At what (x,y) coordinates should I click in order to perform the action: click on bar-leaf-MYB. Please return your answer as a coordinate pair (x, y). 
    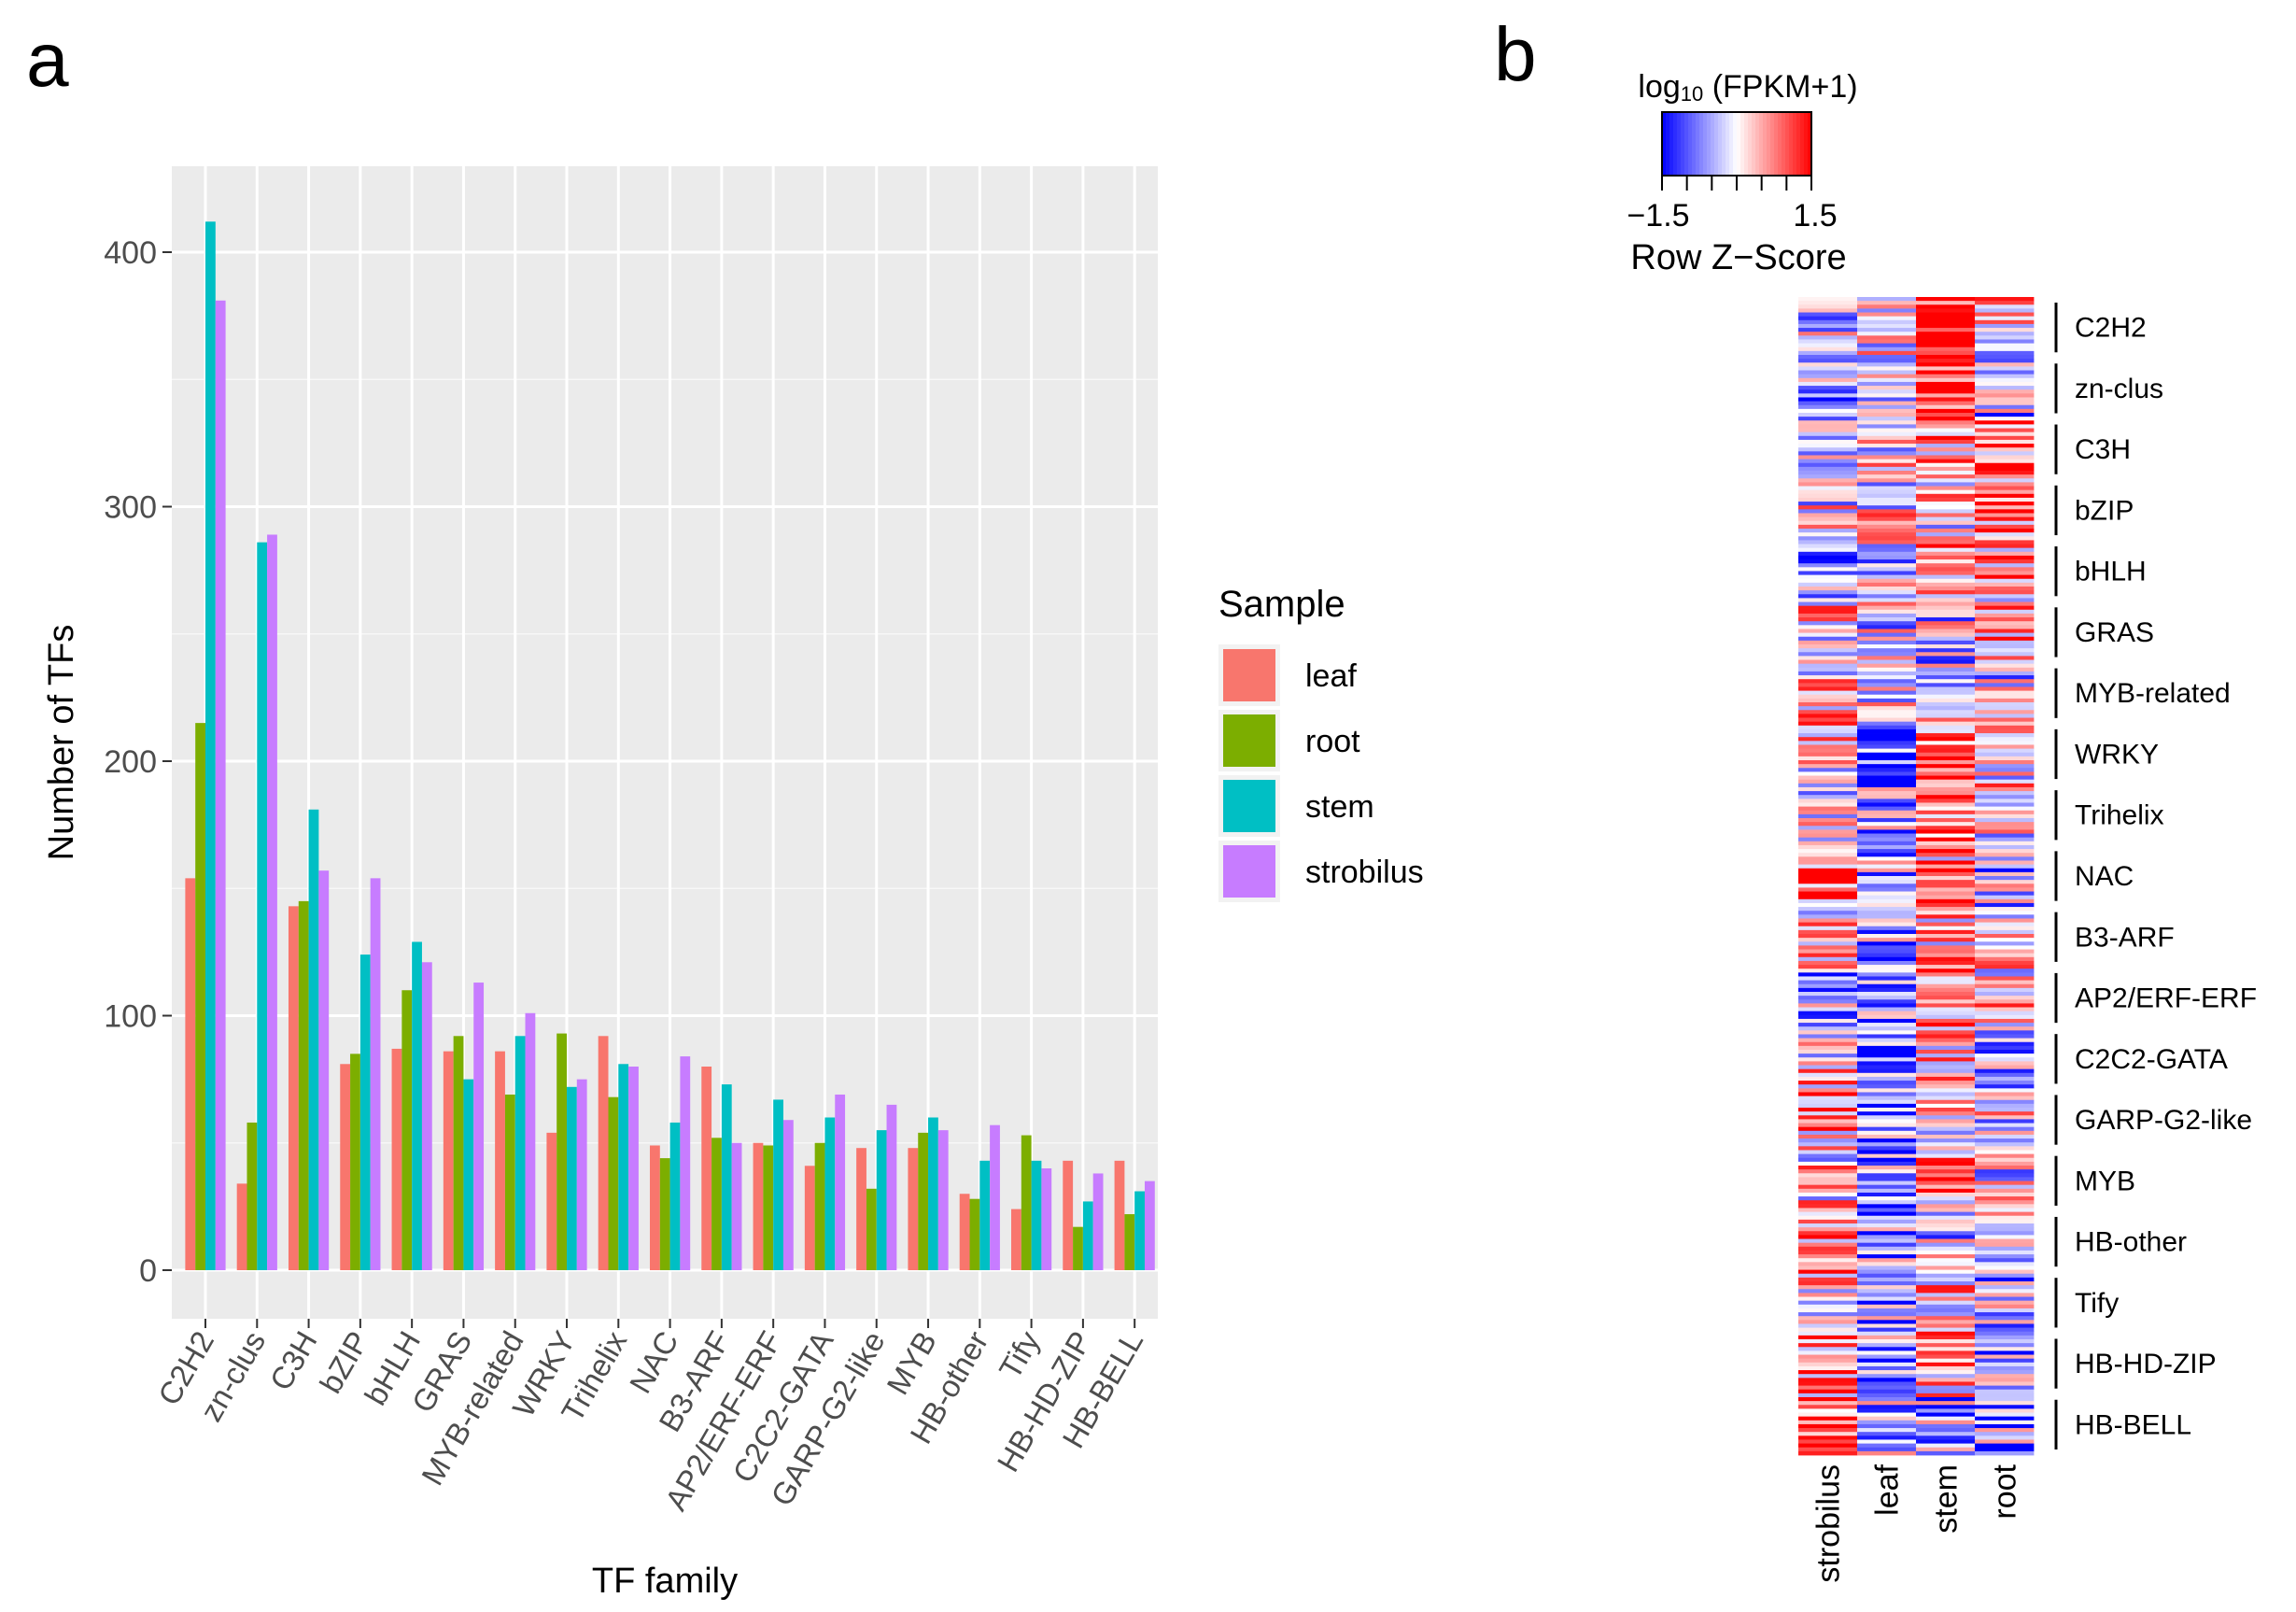
    Looking at the image, I should click on (914, 1209).